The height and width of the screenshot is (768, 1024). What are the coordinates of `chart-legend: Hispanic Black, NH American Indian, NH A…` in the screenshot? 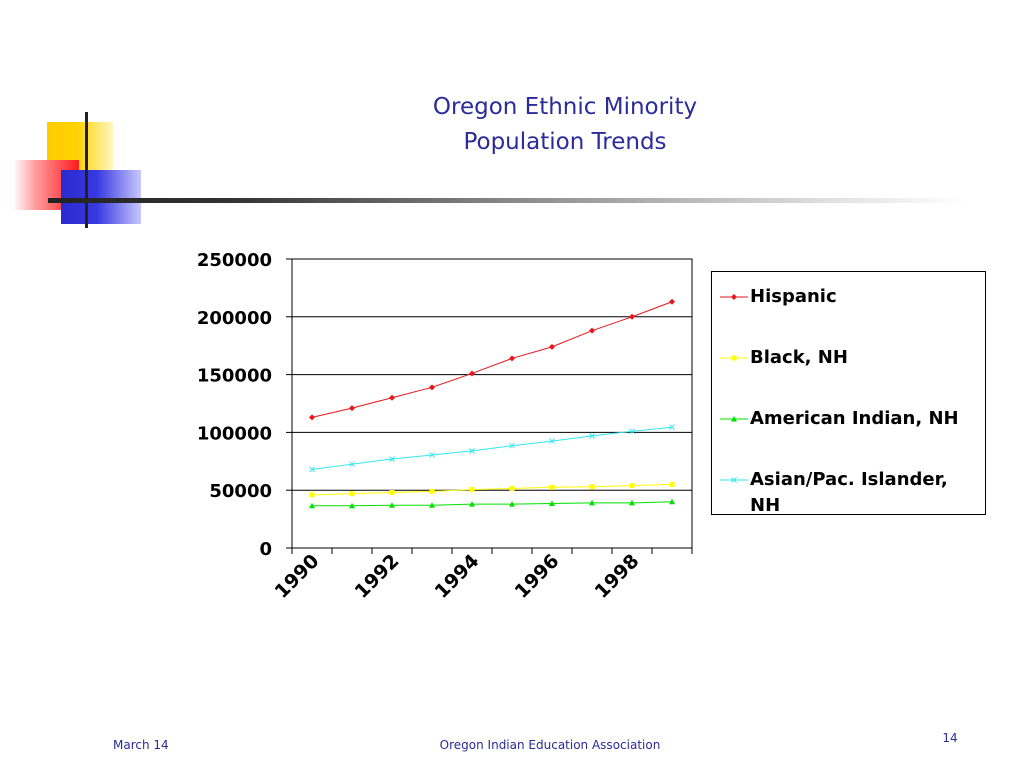 It's located at (848, 393).